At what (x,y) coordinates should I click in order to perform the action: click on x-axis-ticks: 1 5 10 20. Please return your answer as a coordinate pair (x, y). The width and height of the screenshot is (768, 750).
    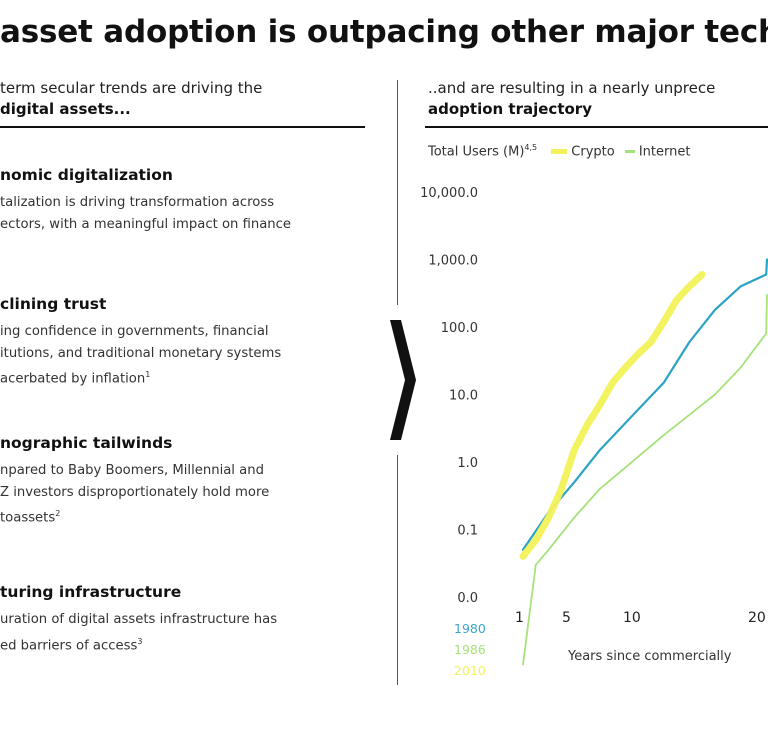
    Looking at the image, I should click on (640, 618).